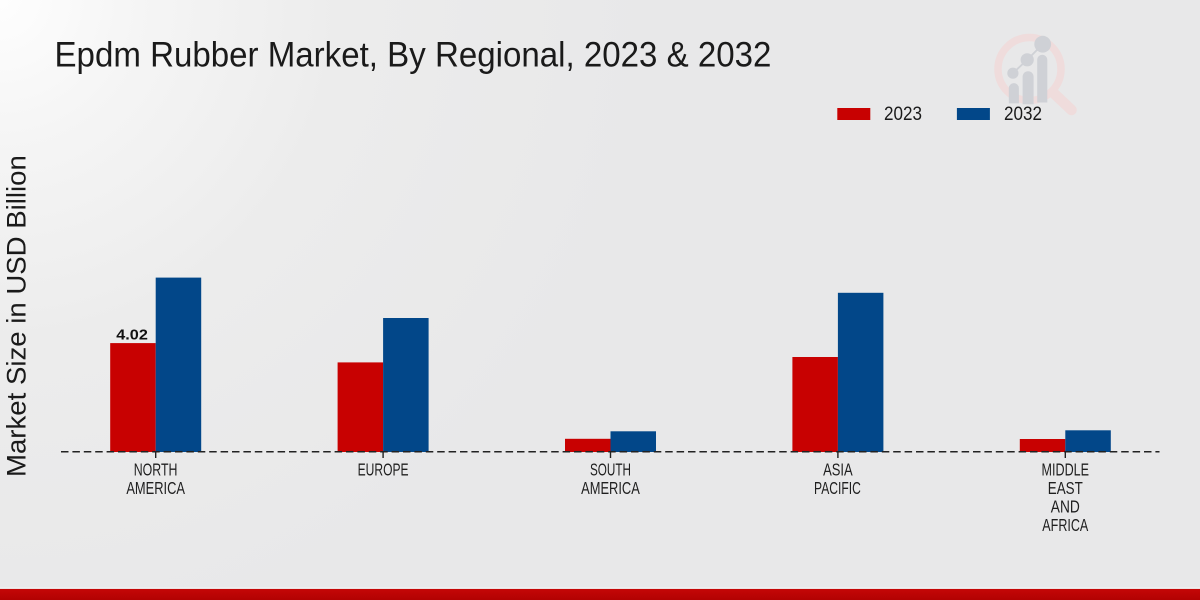 Image resolution: width=1200 pixels, height=600 pixels. What do you see at coordinates (383, 470) in the screenshot?
I see `svg-text: EUROPE` at bounding box center [383, 470].